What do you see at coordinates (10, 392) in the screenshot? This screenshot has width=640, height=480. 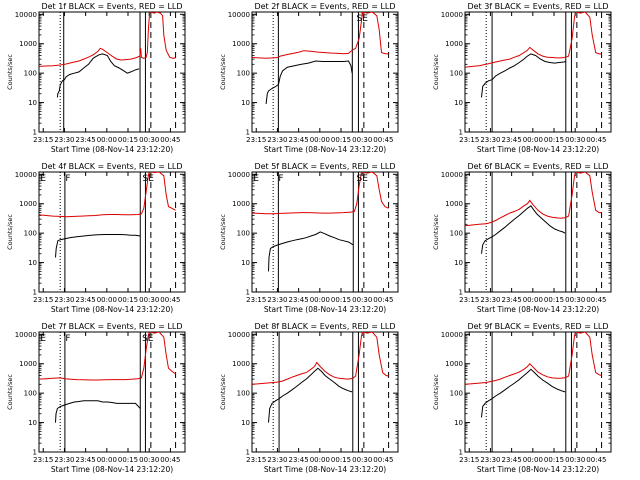 I see `y-axis-label: Counts/sec` at bounding box center [10, 392].